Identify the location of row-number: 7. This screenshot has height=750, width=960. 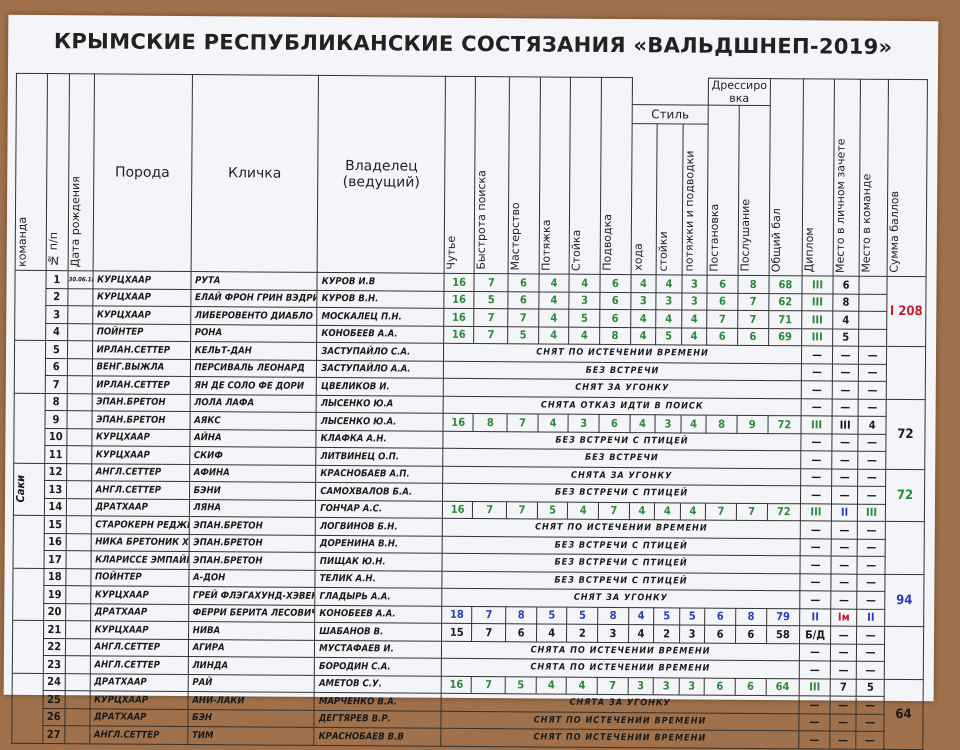
(56, 385).